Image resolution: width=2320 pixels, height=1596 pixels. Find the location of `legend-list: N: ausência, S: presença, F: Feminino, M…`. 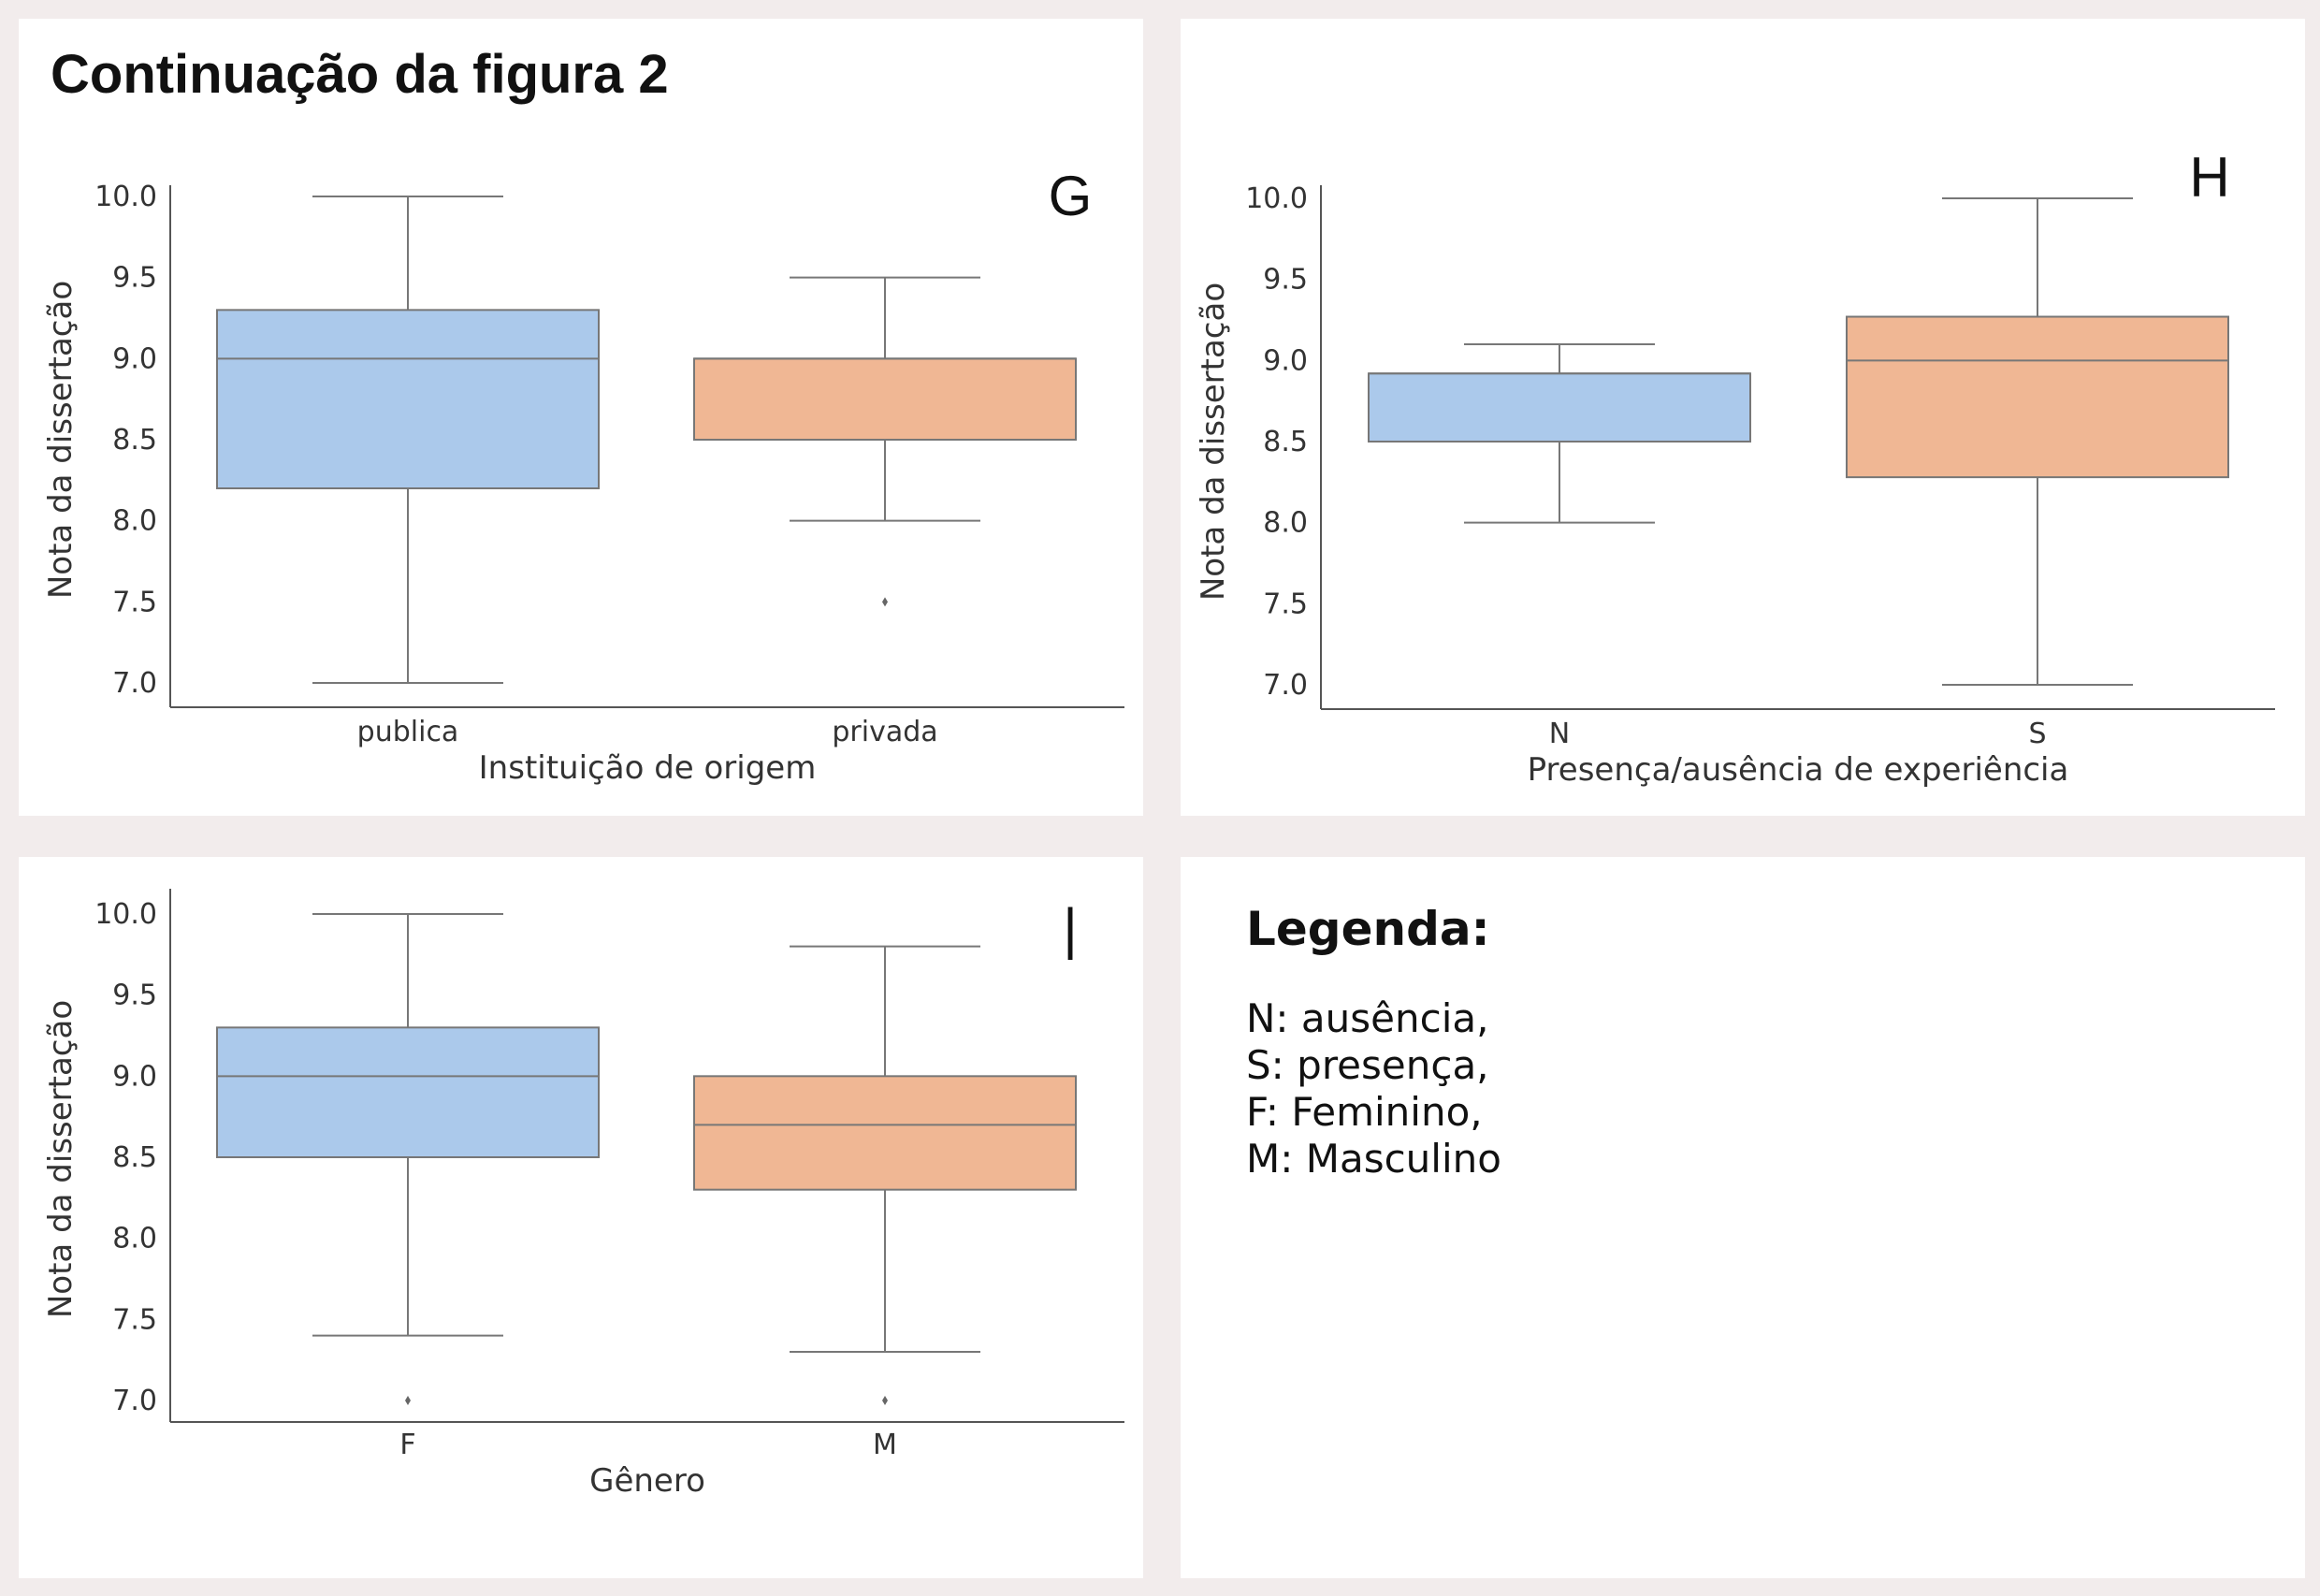

legend-list: N: ausência, S: presença, F: Feminino, M… is located at coordinates (1373, 1088).